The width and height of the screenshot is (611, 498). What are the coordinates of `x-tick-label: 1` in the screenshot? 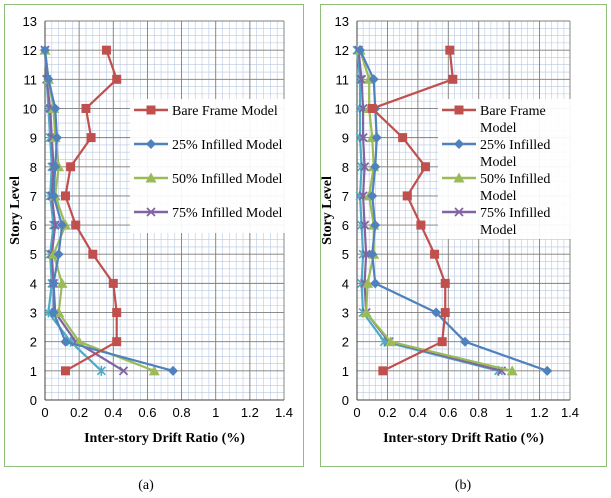 It's located at (509, 412).